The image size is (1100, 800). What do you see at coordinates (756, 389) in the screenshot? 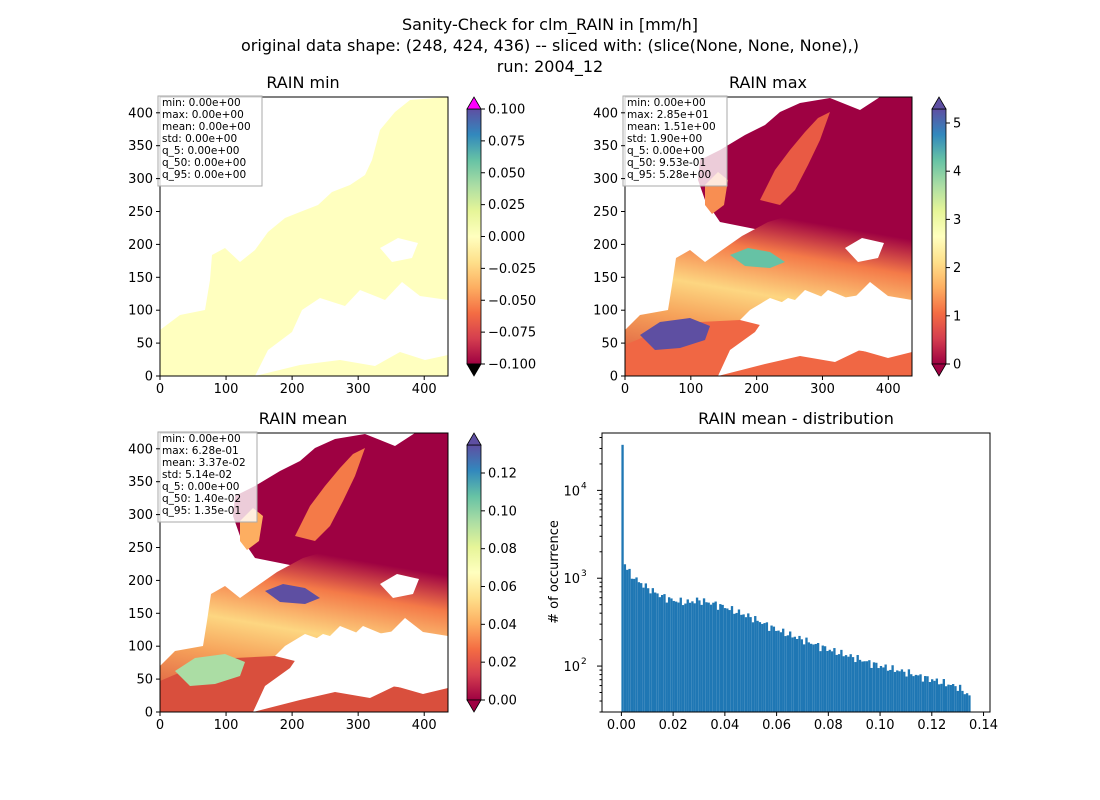
I see `x-tick-label: 200` at bounding box center [756, 389].